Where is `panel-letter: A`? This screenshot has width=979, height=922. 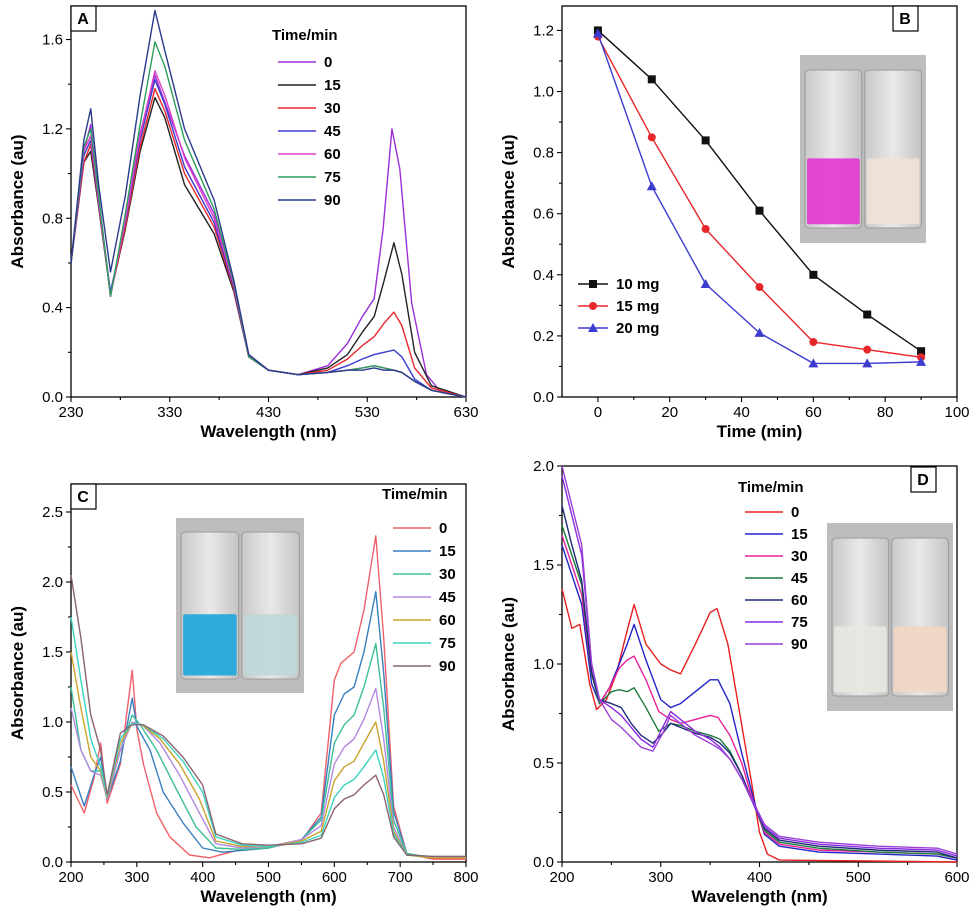
panel-letter: A is located at coordinates (83, 19).